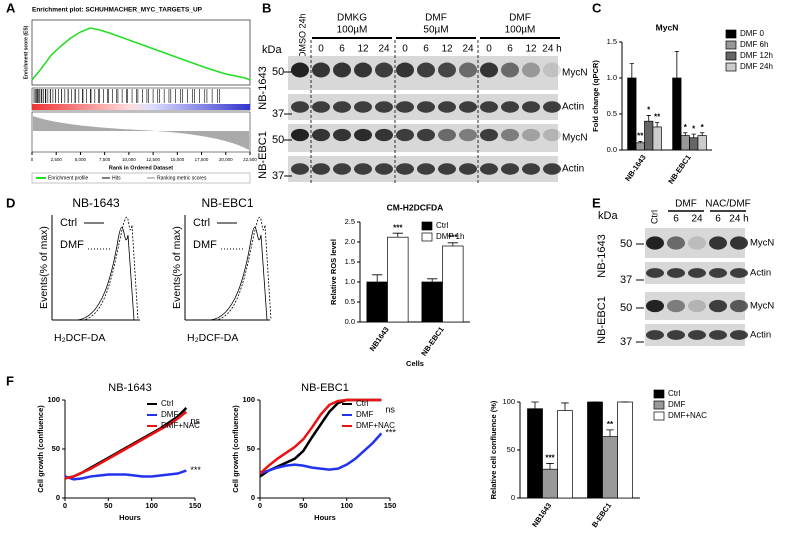  Describe the element at coordinates (390, 409) in the screenshot. I see `end-label: ns` at that location.